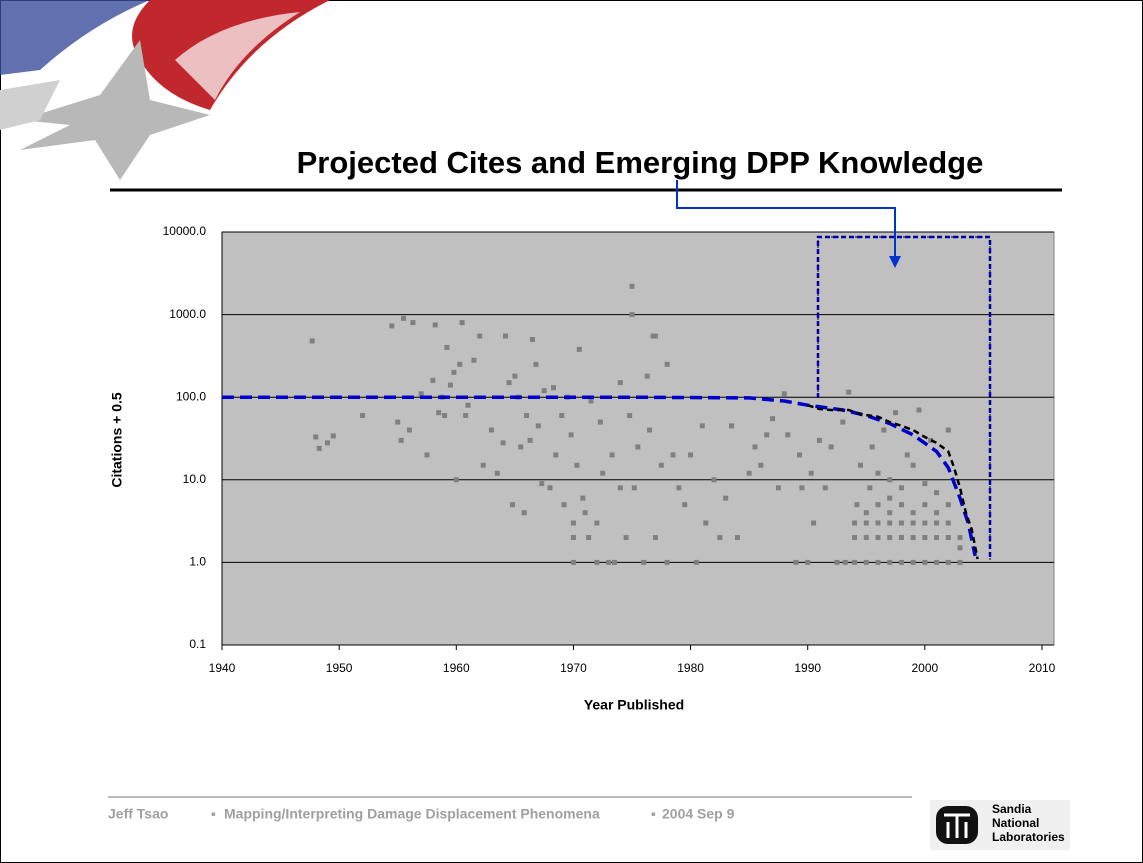 The width and height of the screenshot is (1143, 863). What do you see at coordinates (165, 90) in the screenshot?
I see `flag-decoration` at bounding box center [165, 90].